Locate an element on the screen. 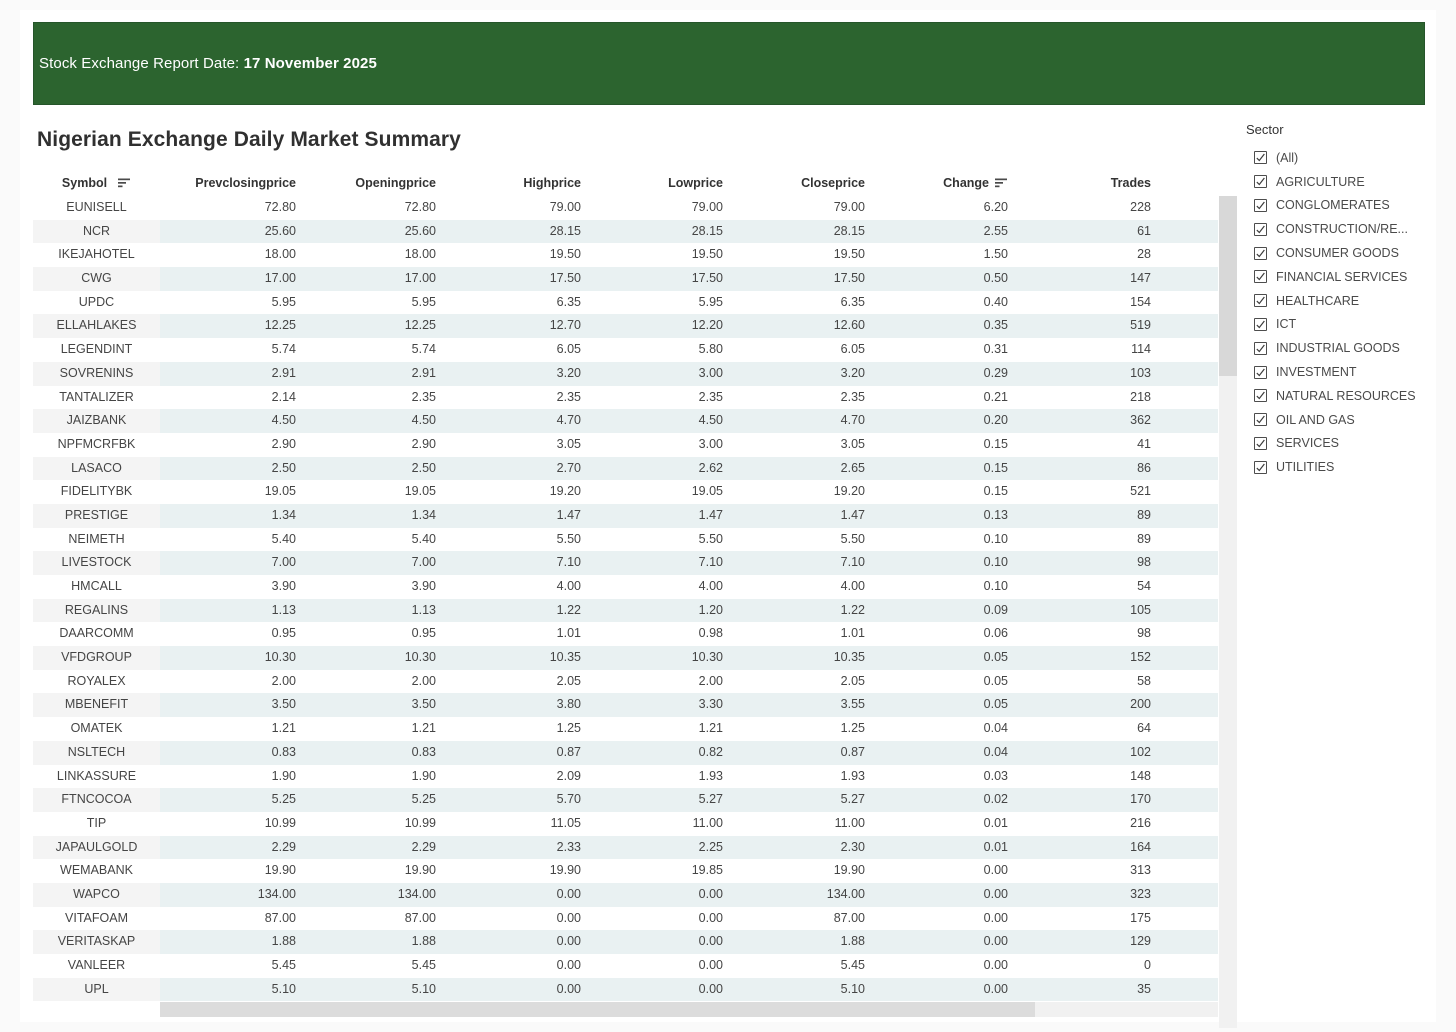 This screenshot has width=1456, height=1032. value-cell: 105 is located at coordinates (1083, 610).